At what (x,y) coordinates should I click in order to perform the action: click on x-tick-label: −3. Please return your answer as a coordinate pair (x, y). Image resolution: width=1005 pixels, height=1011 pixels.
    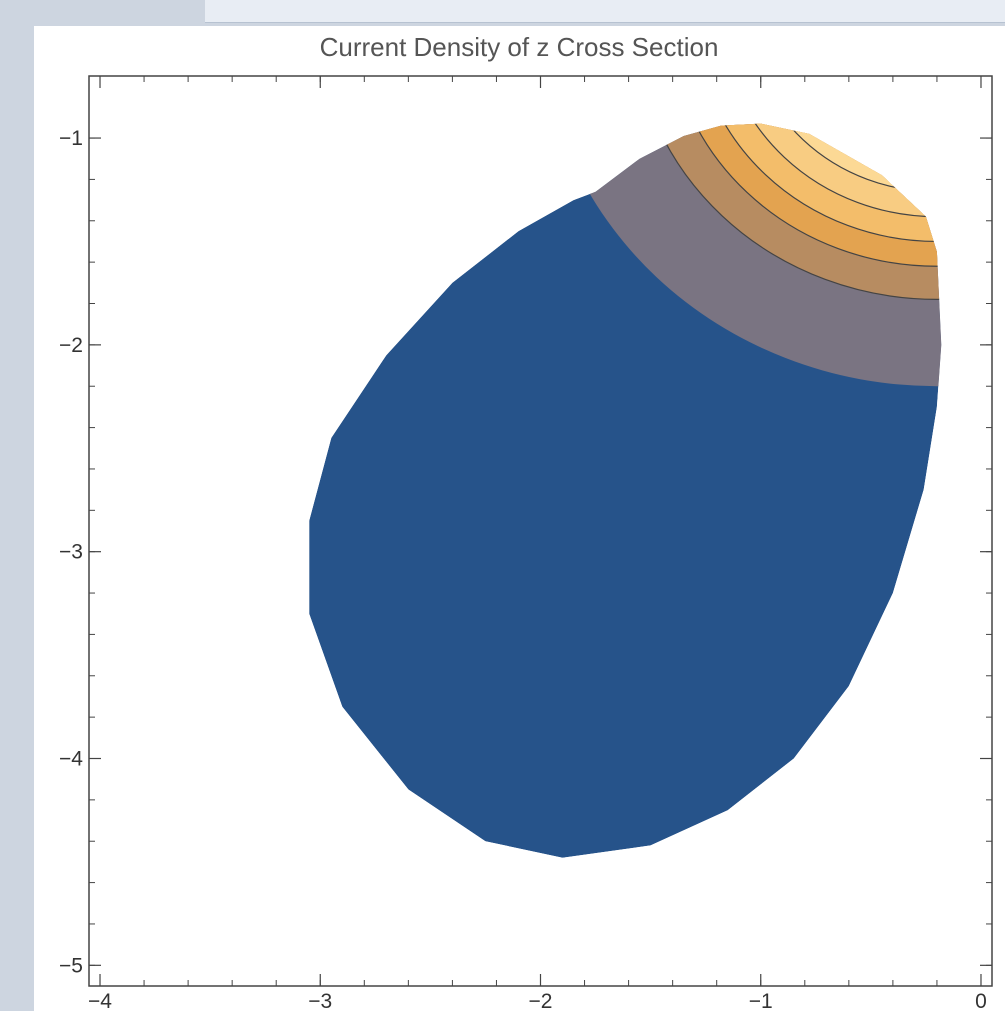
    Looking at the image, I should click on (320, 1000).